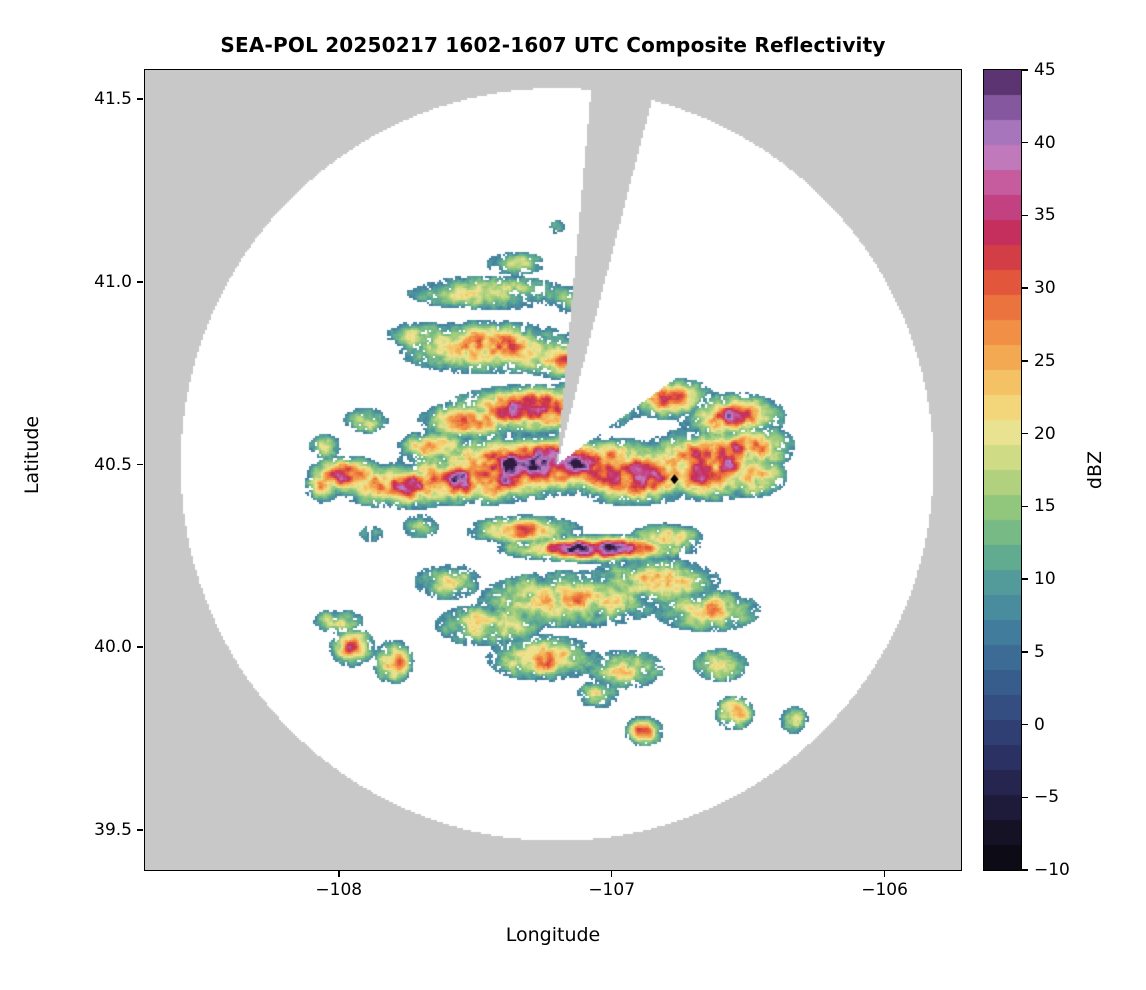  I want to click on y-tick-label: 39.5, so click(113, 829).